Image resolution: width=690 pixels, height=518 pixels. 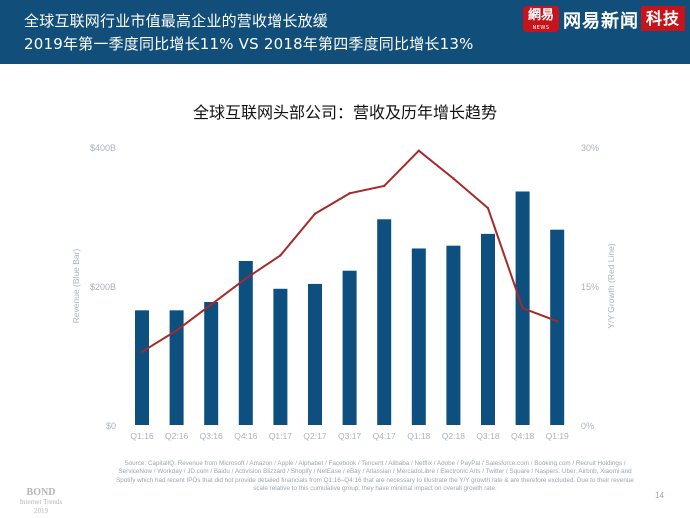 What do you see at coordinates (344, 112) in the screenshot?
I see `chart-title: 全球互联网头部公司：营收及历年增长趋势` at bounding box center [344, 112].